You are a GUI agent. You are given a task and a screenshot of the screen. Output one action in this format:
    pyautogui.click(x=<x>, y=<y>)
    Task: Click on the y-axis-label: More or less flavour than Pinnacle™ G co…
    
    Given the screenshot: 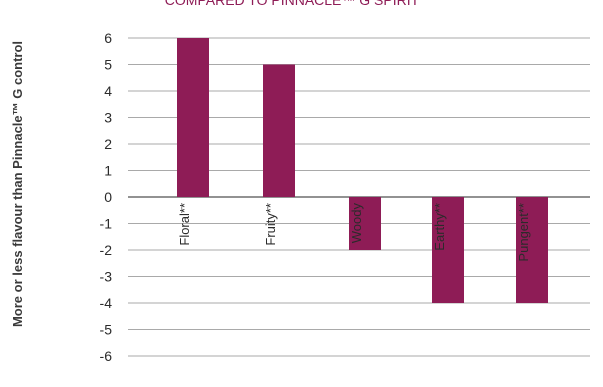 What is the action you would take?
    pyautogui.click(x=17, y=184)
    